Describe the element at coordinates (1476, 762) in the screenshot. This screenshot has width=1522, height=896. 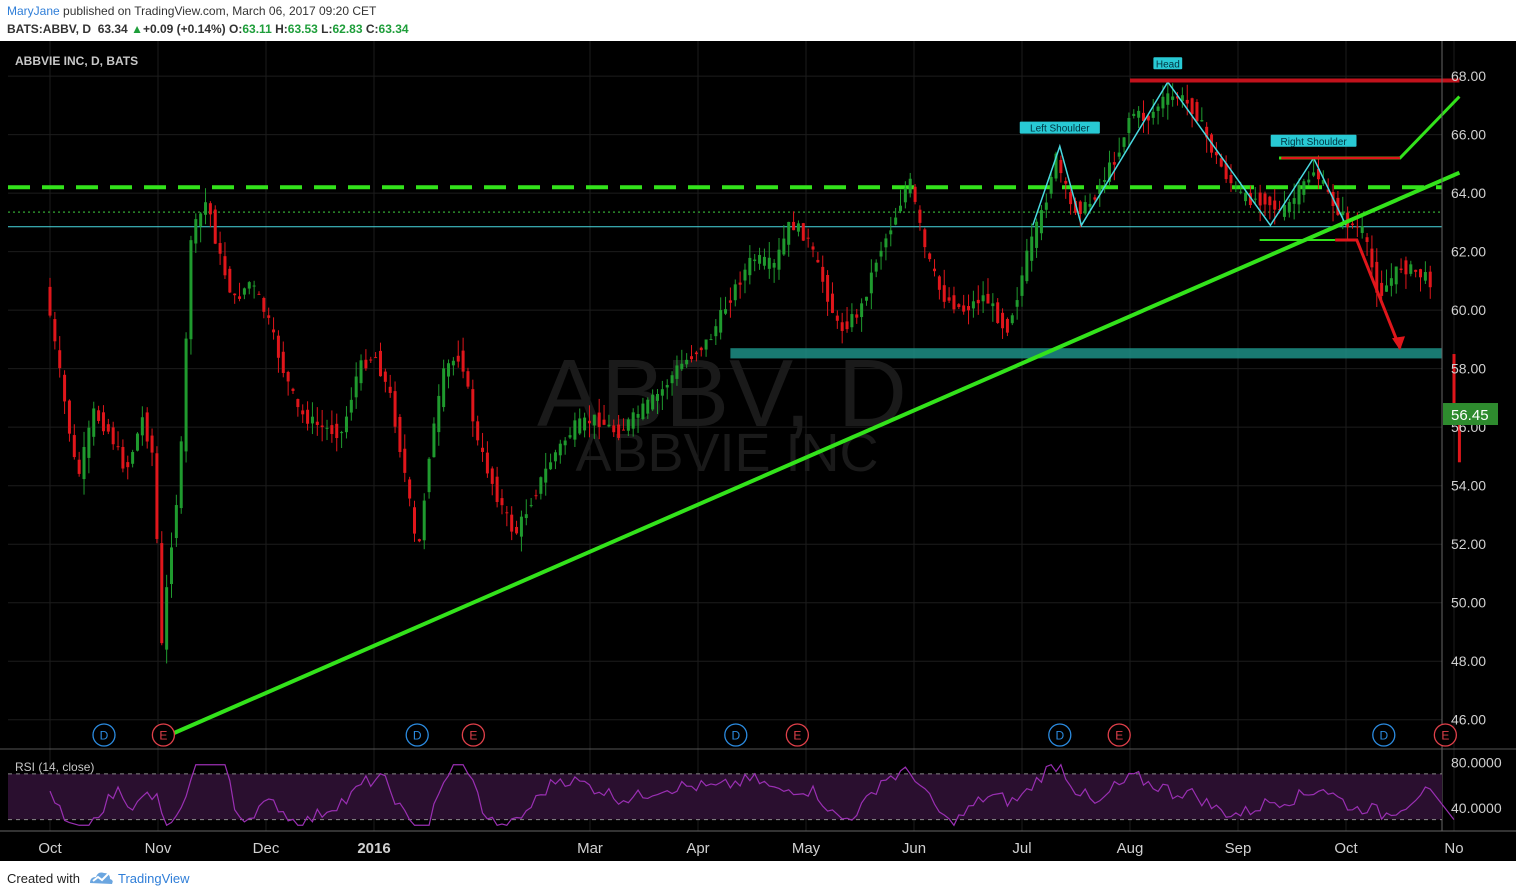
I see `rsi-tick-label: 80.0000` at that location.